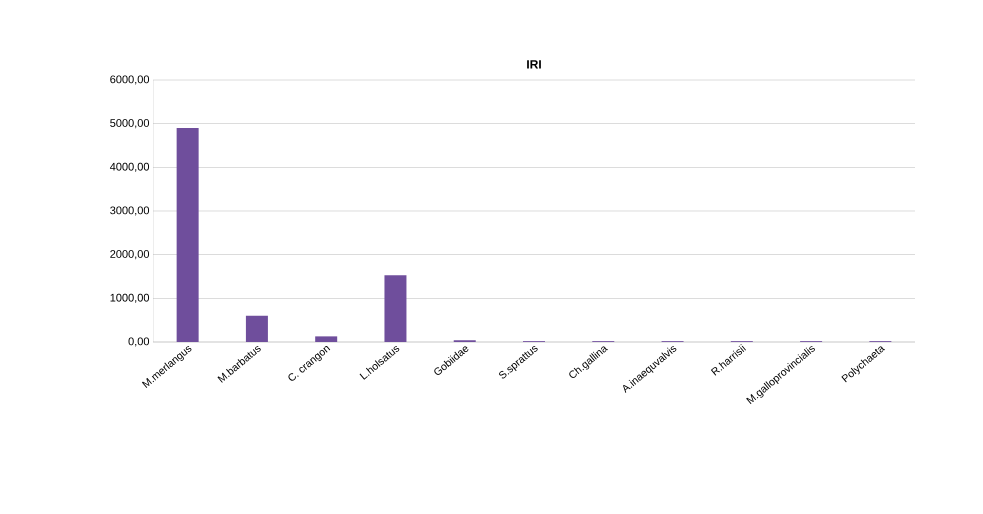  What do you see at coordinates (534, 64) in the screenshot?
I see `chart-title: IRI` at bounding box center [534, 64].